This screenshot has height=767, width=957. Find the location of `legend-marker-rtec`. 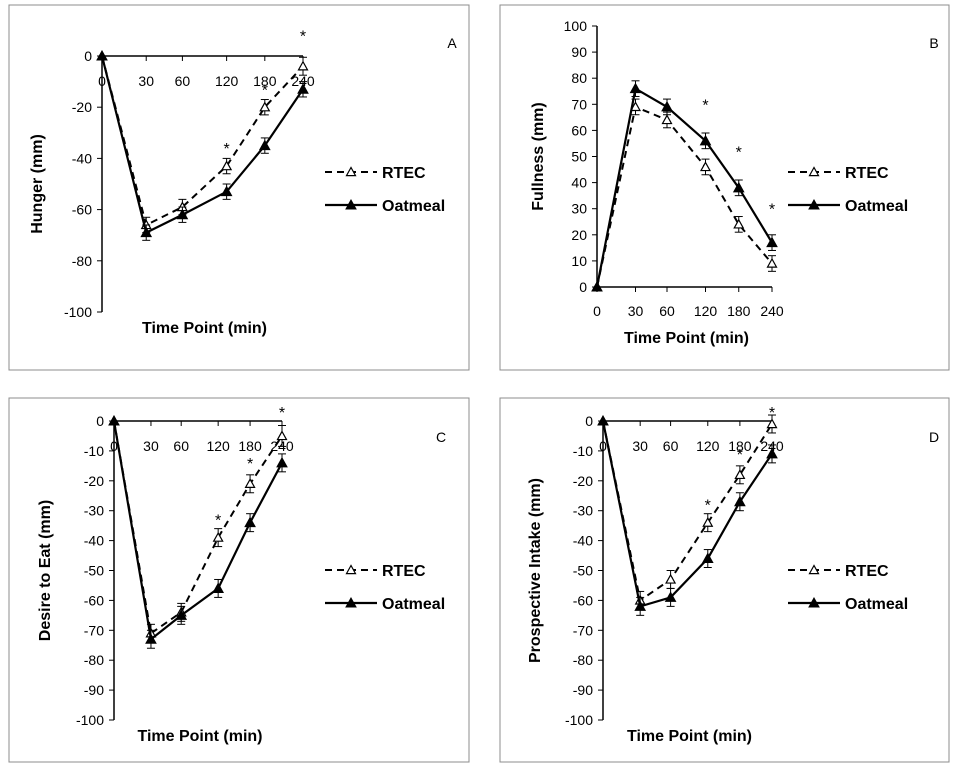

legend-marker-rtec is located at coordinates (814, 569).